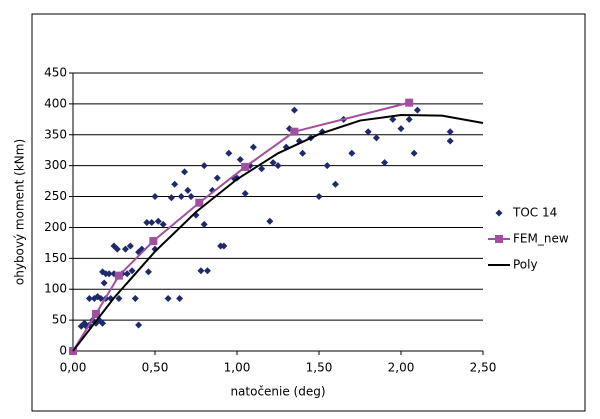 The height and width of the screenshot is (419, 600). I want to click on legend-label: TOC 14, so click(534, 213).